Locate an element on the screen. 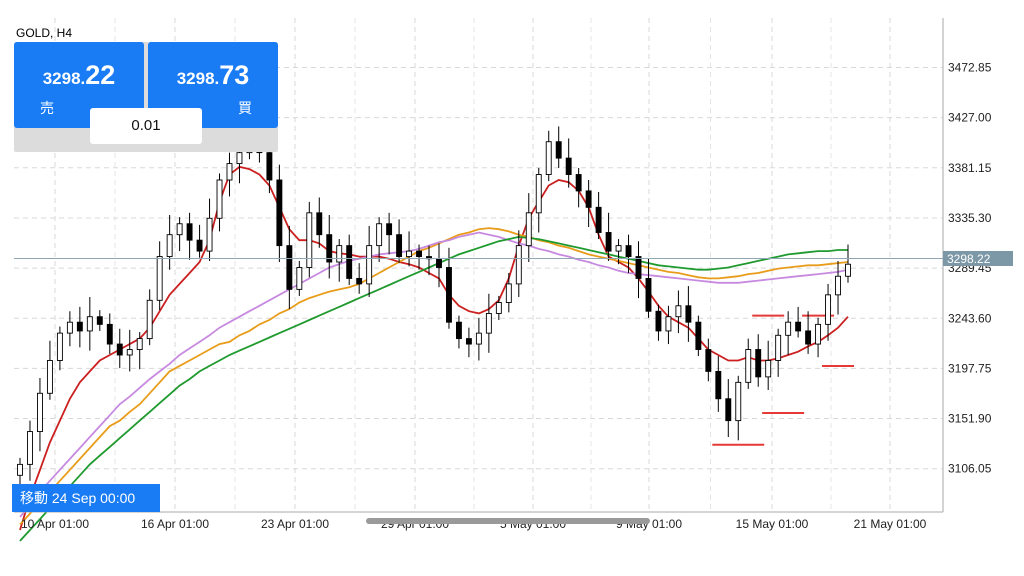  price-tick-label: 3197.75 is located at coordinates (970, 368).